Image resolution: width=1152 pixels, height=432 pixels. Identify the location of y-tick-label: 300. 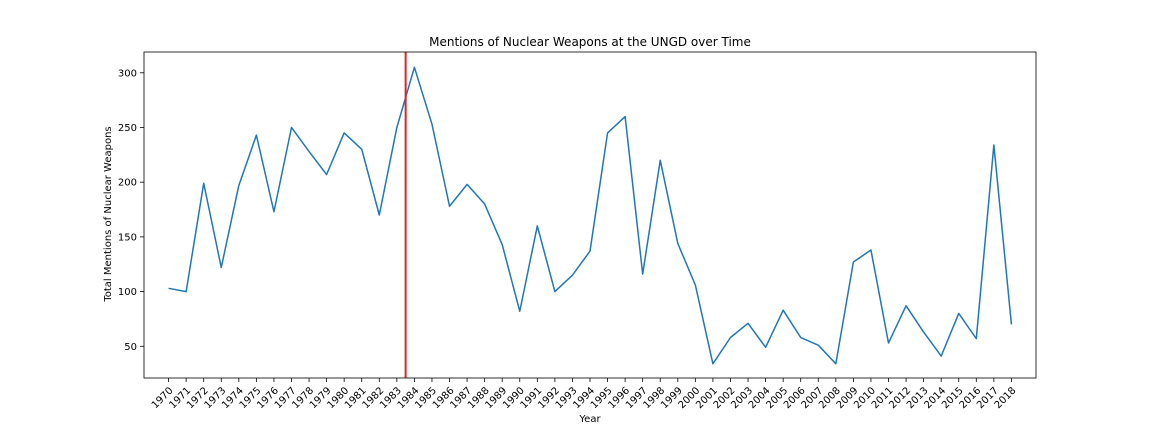
(127, 73).